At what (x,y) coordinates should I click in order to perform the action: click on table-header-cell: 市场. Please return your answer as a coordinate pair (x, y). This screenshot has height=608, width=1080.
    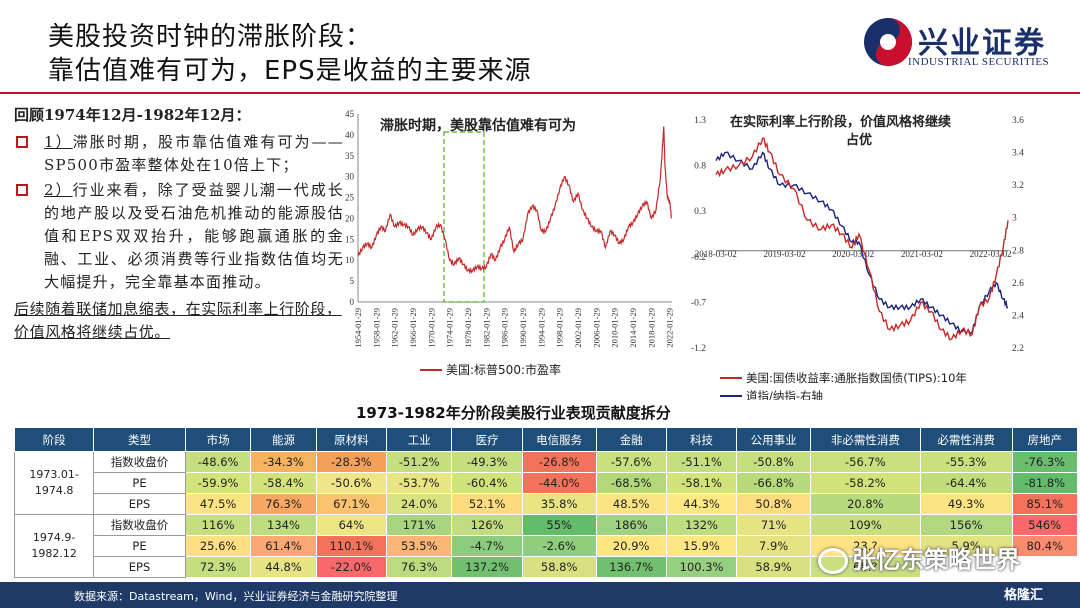
    Looking at the image, I should click on (218, 439).